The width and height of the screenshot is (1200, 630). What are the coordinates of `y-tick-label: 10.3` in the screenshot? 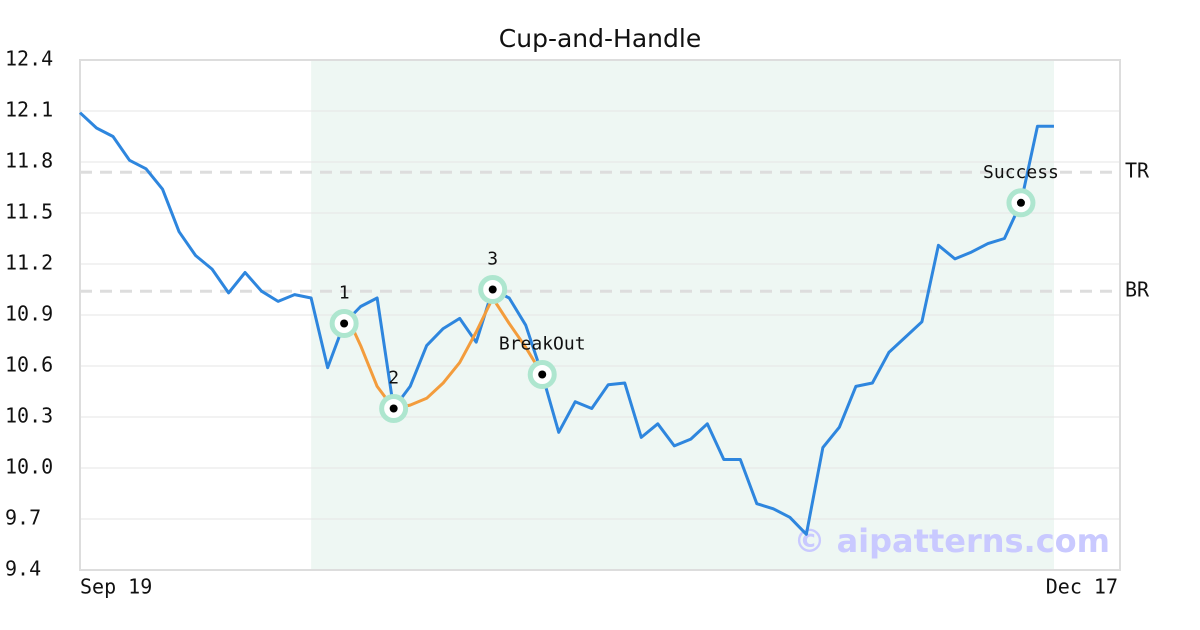 It's located at (29, 416).